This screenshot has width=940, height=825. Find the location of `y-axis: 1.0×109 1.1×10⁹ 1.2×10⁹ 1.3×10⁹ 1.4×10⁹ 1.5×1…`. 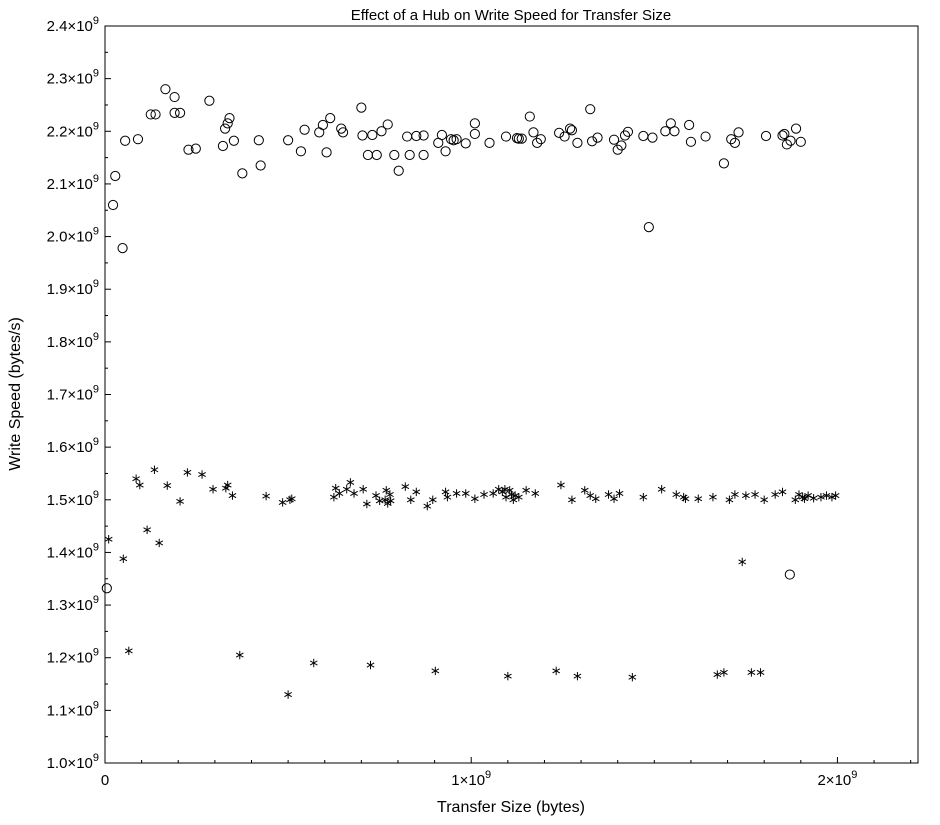

y-axis: 1.0×109 1.1×10⁹ 1.2×10⁹ 1.3×10⁹ 1.4×10⁹ 1.5×1… is located at coordinates (79, 393).